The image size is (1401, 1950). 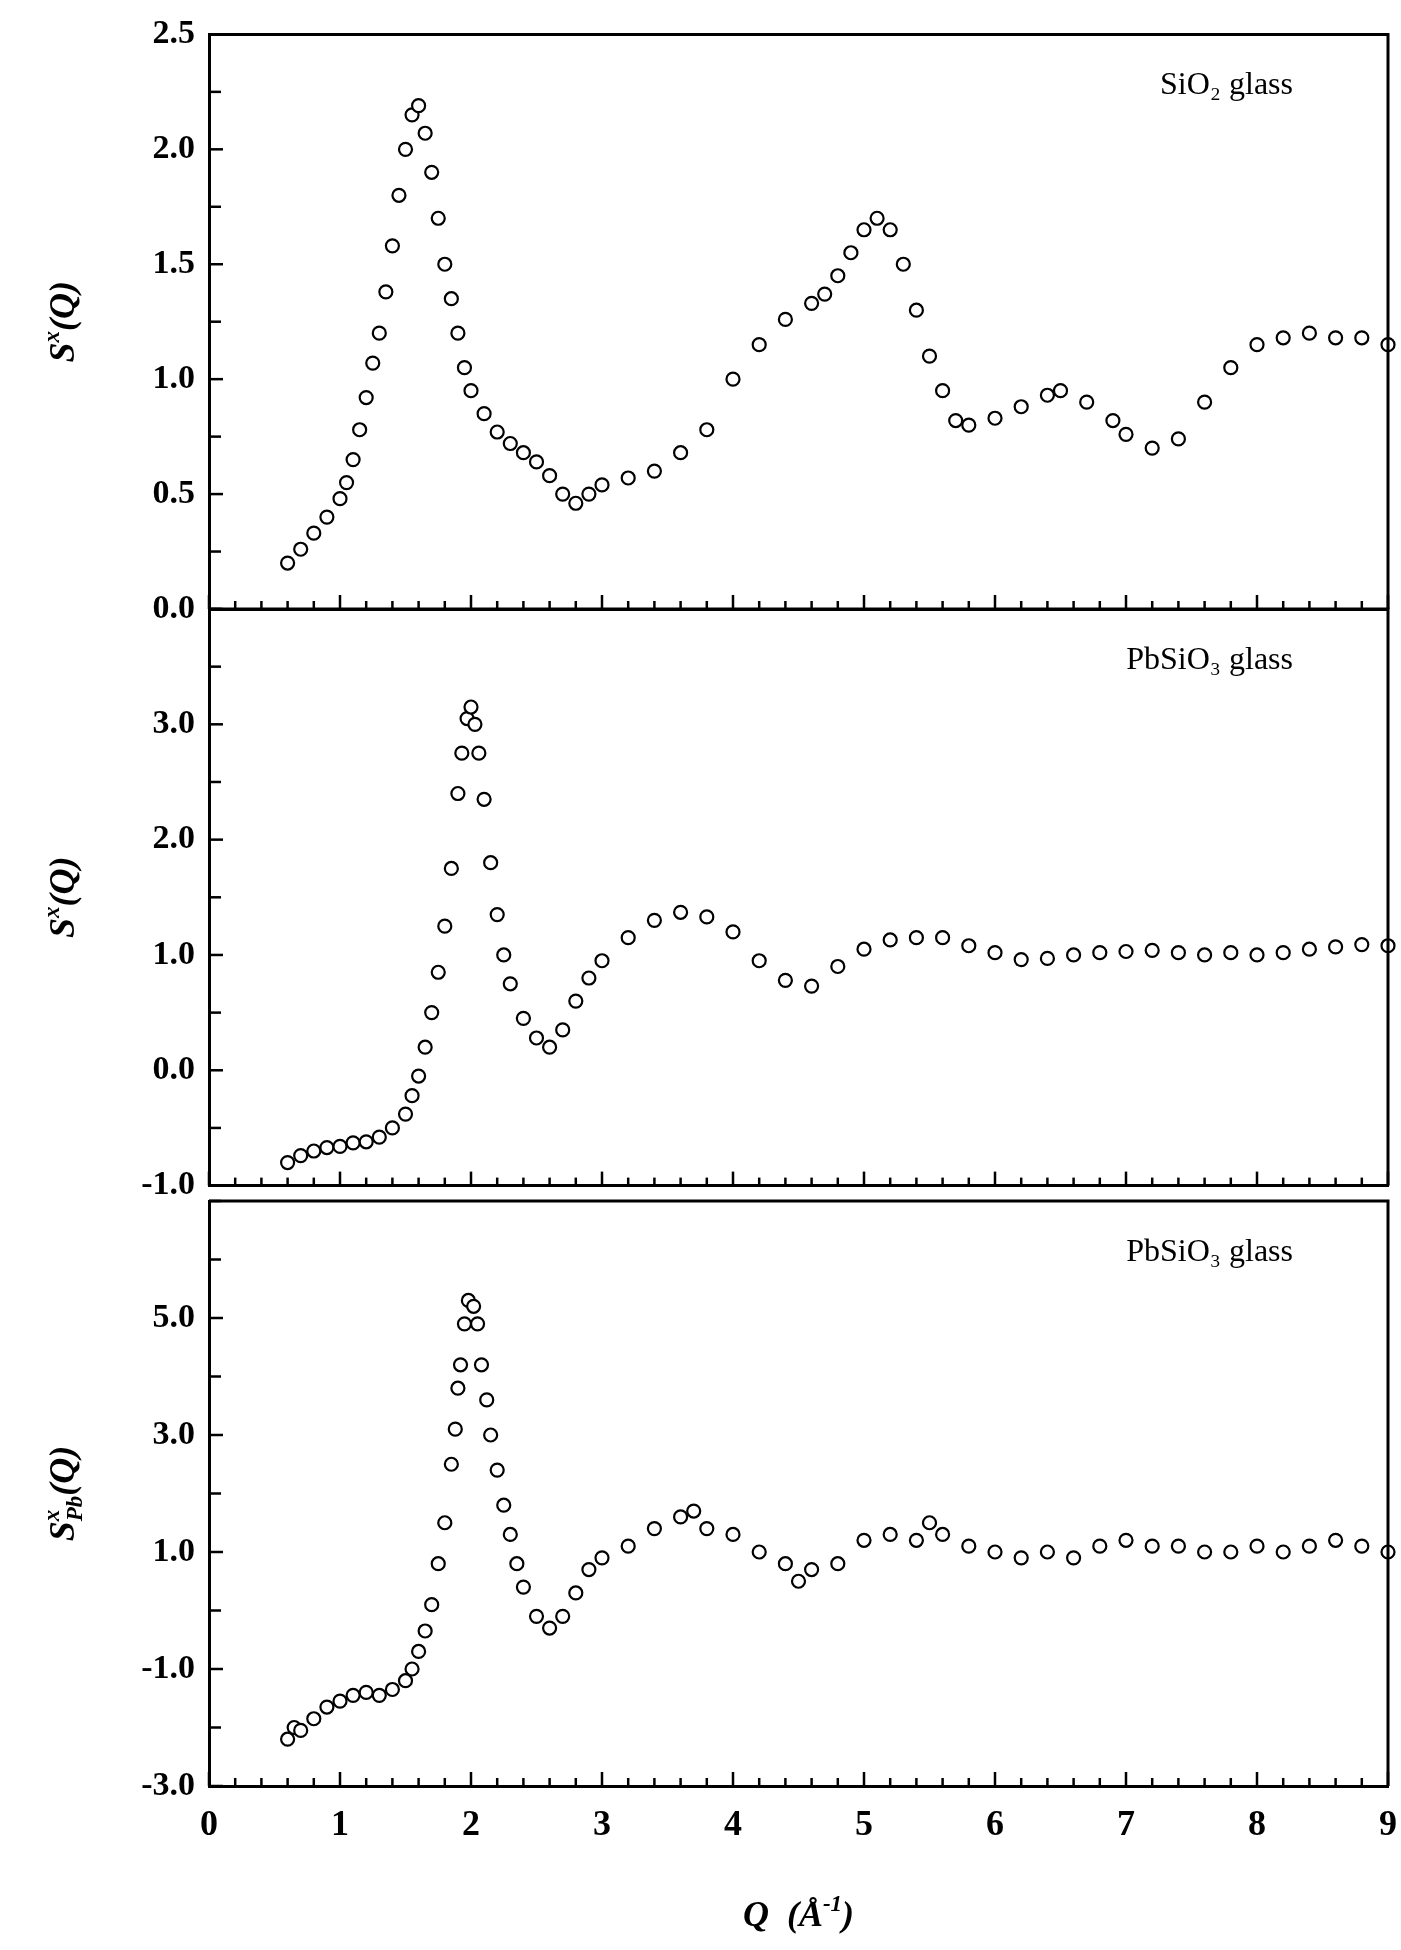 I want to click on x-tick-label: 0, so click(x=209, y=1822).